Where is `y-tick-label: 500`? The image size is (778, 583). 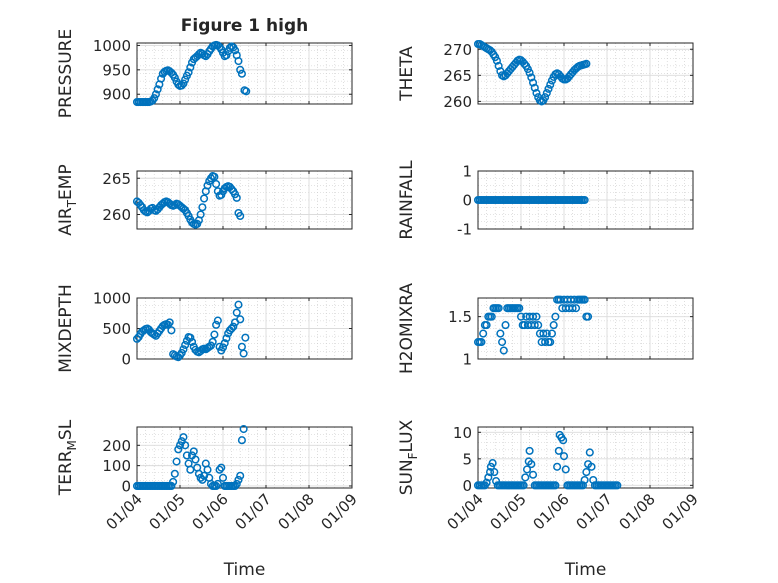 y-tick-label: 500 is located at coordinates (116, 329).